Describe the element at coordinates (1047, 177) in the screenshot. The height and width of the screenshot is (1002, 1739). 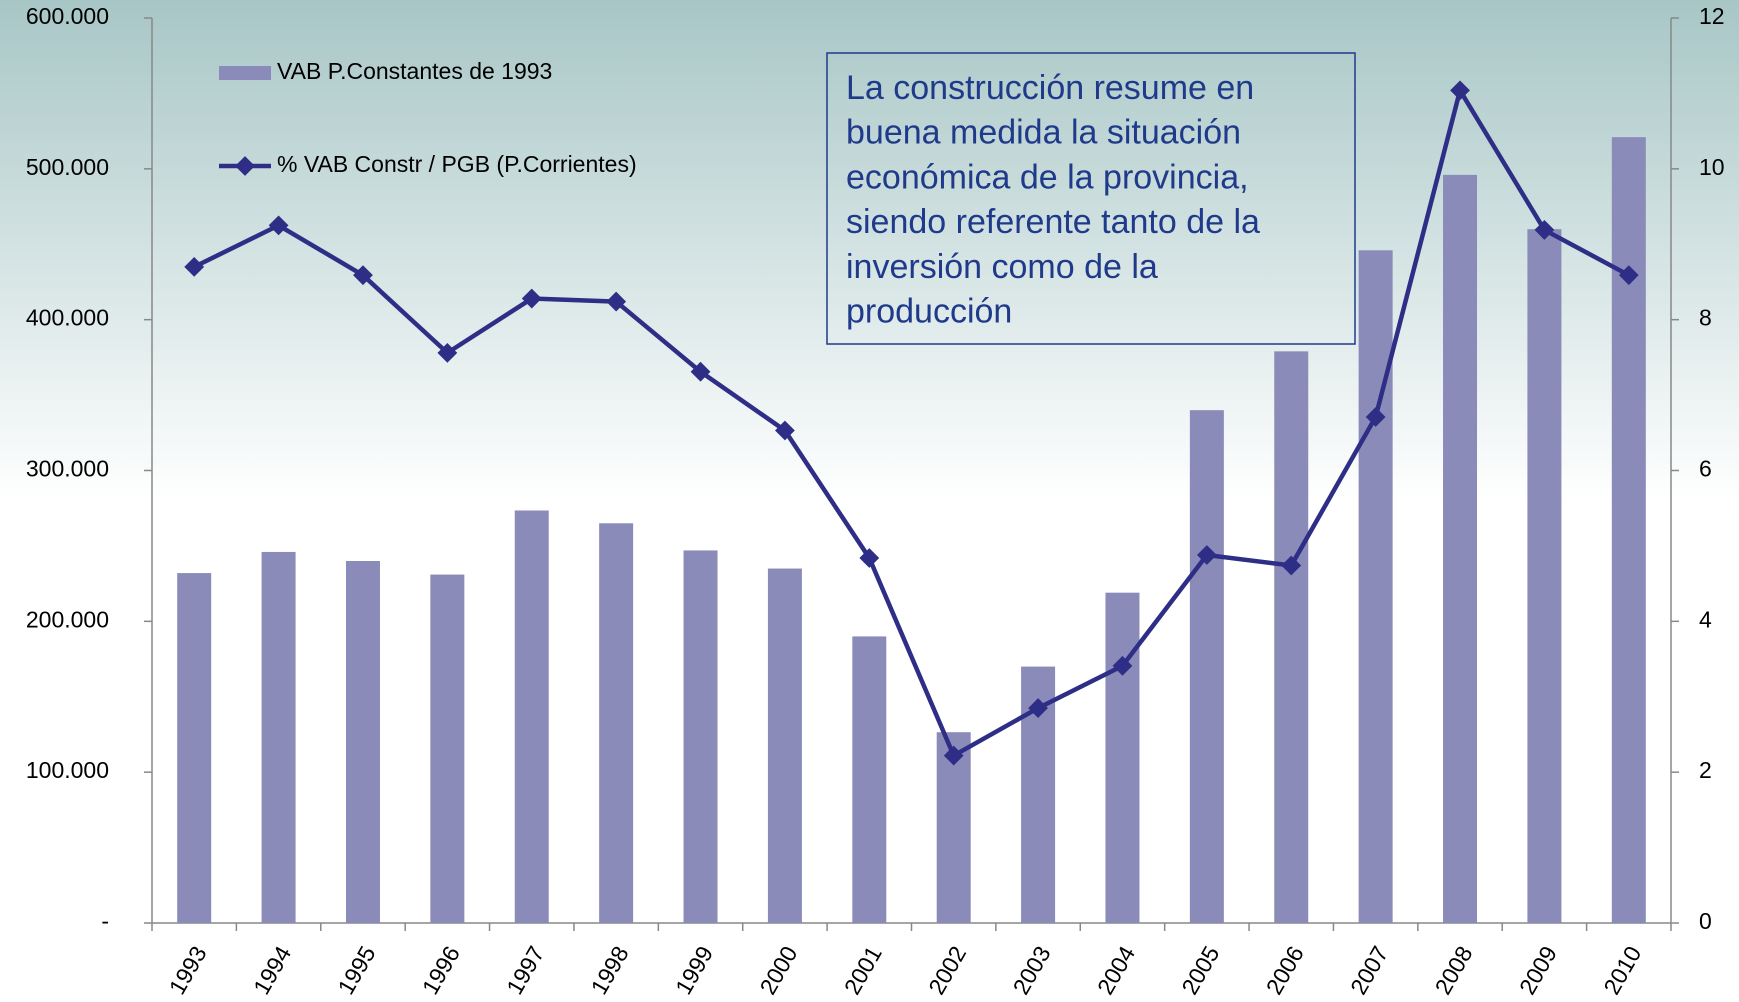
I see `annotation-line: económica de la provincia,` at that location.